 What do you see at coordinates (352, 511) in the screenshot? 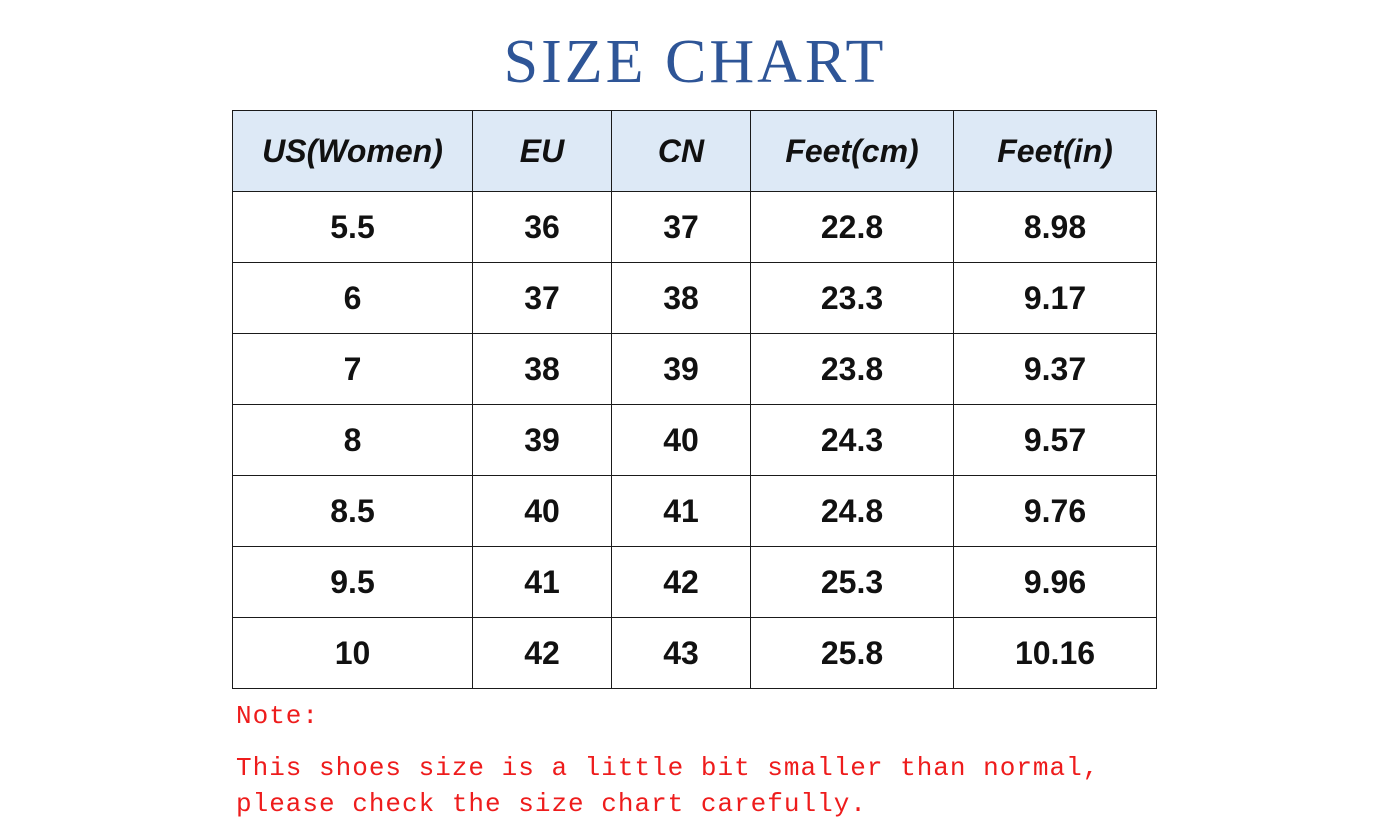
I see `cell-us-women: 8.5` at bounding box center [352, 511].